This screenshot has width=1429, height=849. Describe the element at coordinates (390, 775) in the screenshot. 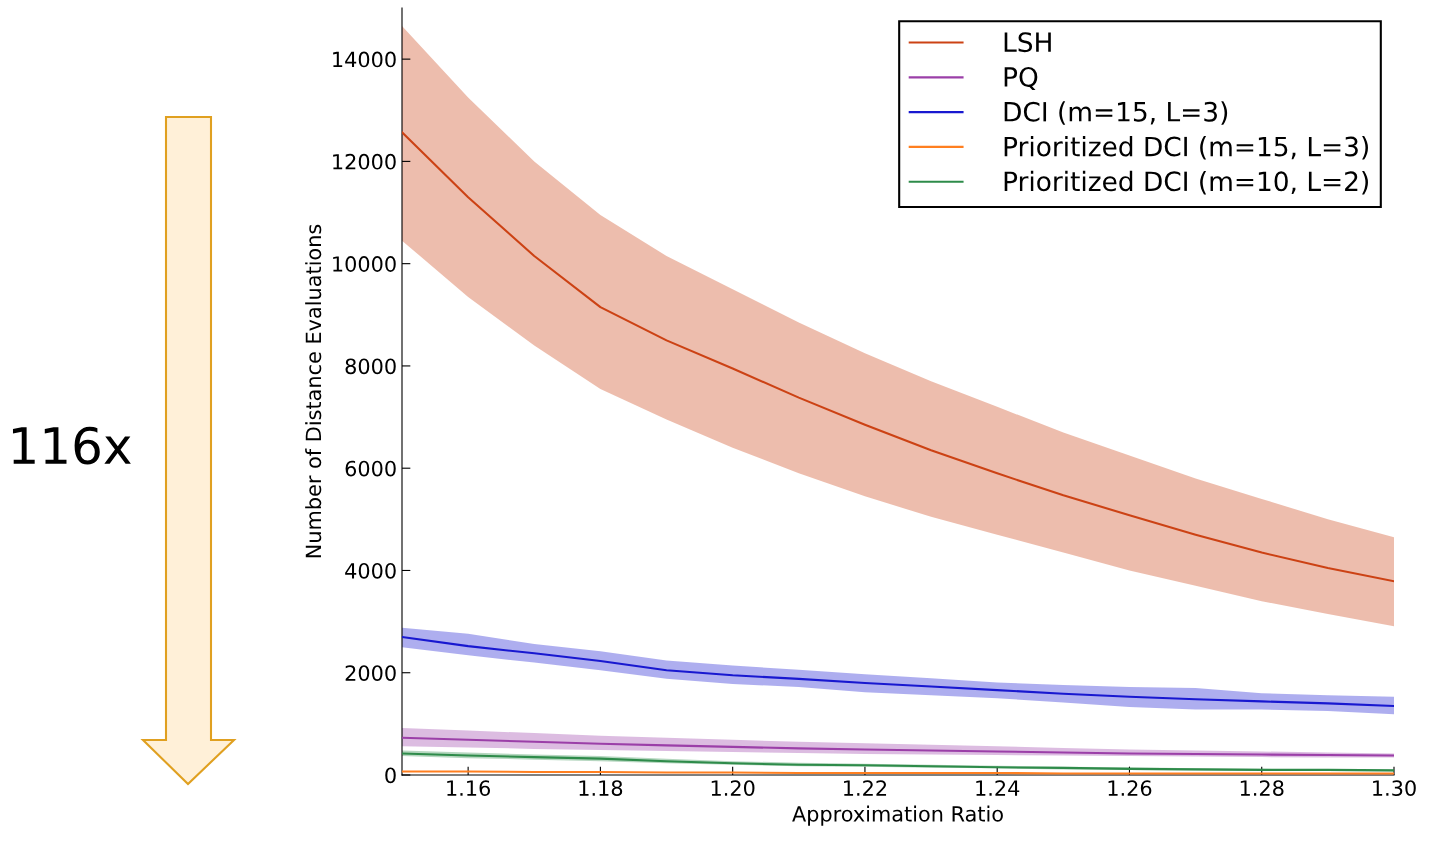

I see `y-tick-label: 0` at that location.